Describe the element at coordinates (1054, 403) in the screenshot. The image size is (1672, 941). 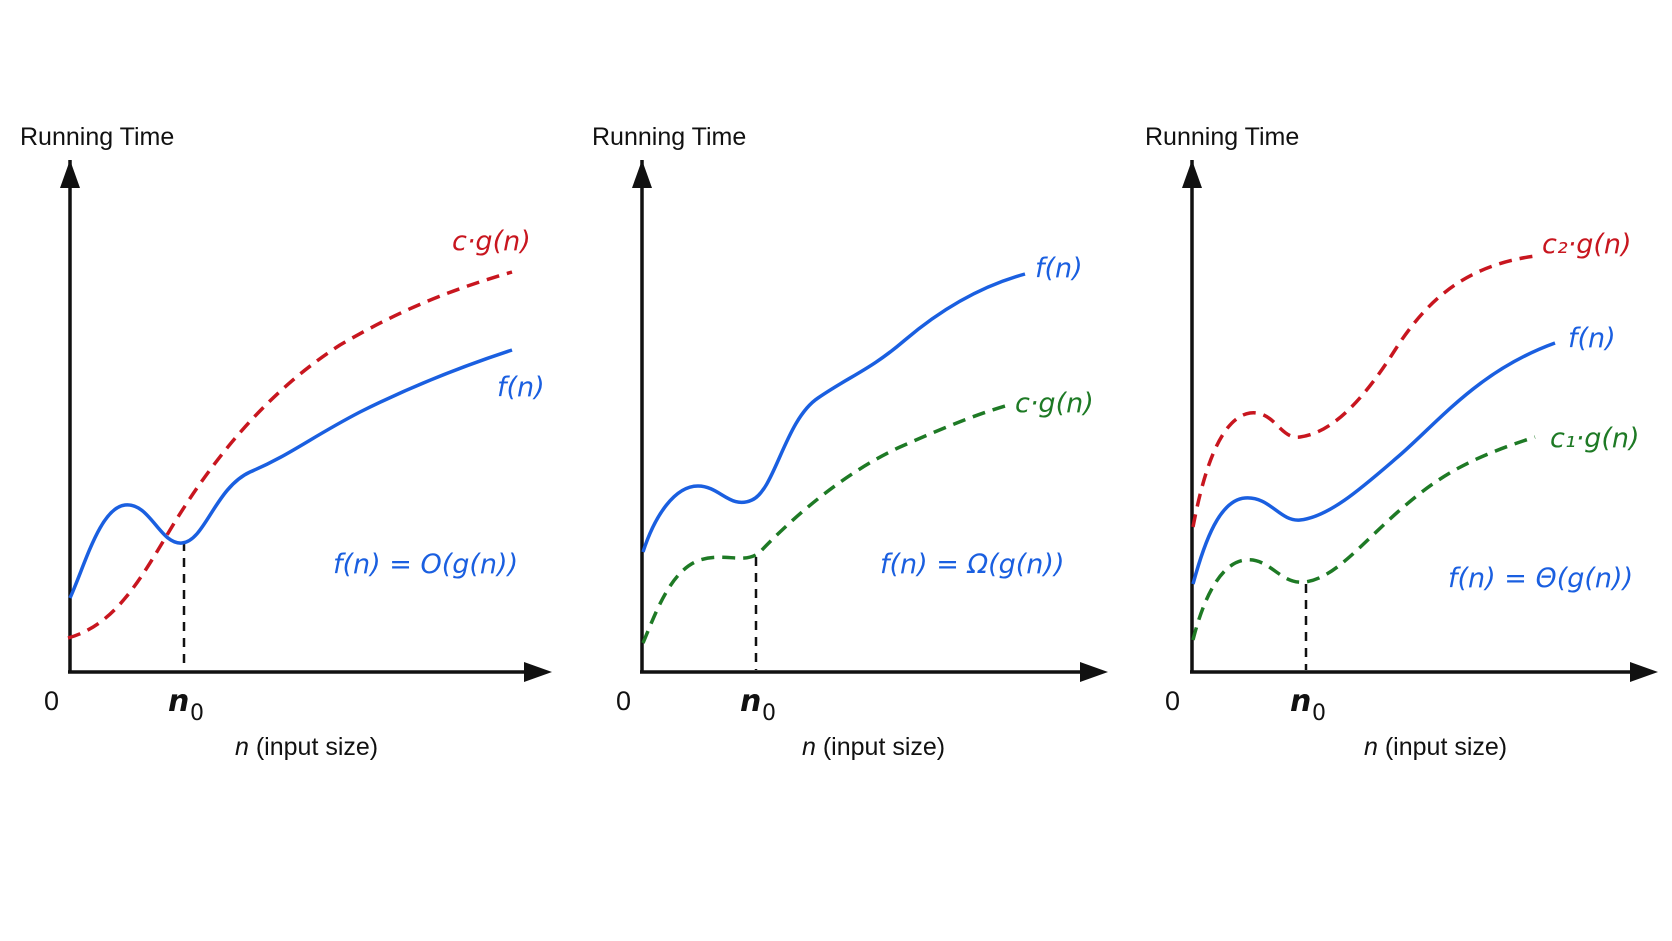
I see `lower-bound-label: c·g(n)` at that location.